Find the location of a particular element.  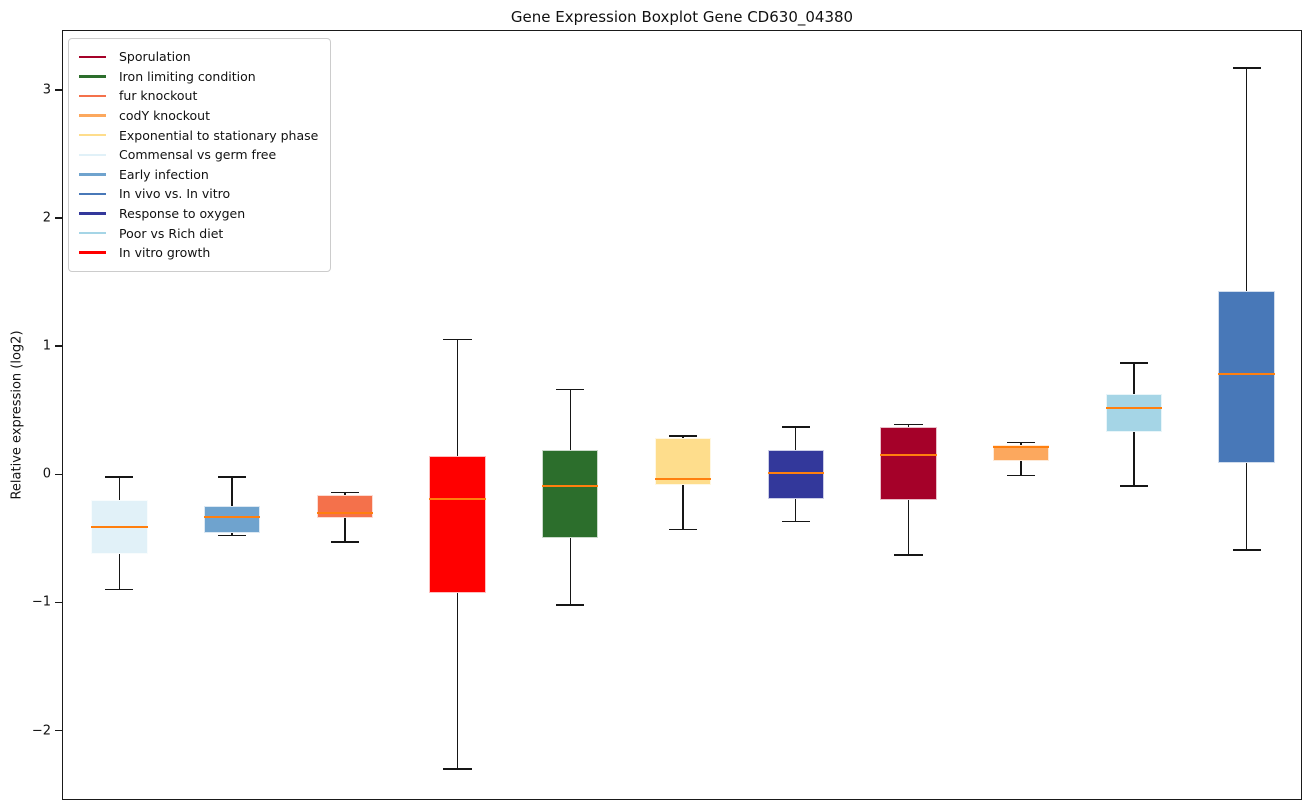

legend-label: codY knockout is located at coordinates (165, 116).